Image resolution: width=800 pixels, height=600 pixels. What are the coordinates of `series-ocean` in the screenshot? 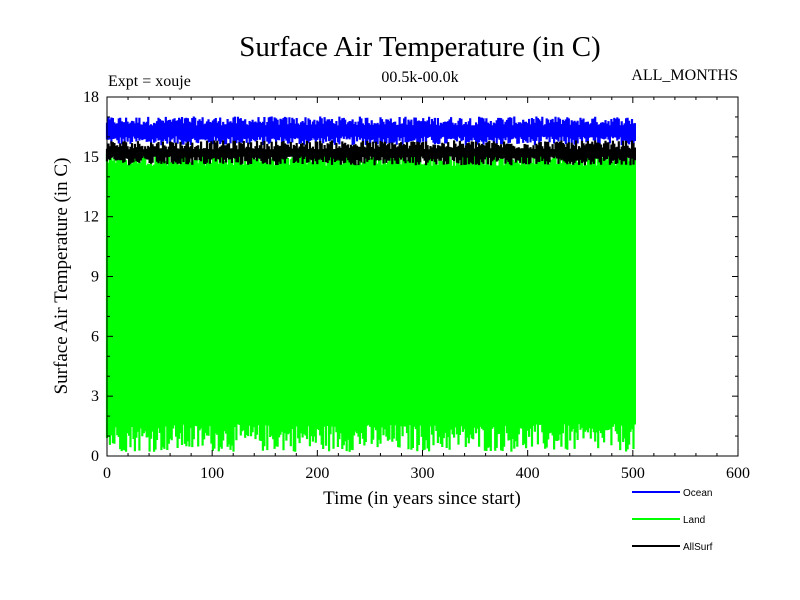 It's located at (370, 131).